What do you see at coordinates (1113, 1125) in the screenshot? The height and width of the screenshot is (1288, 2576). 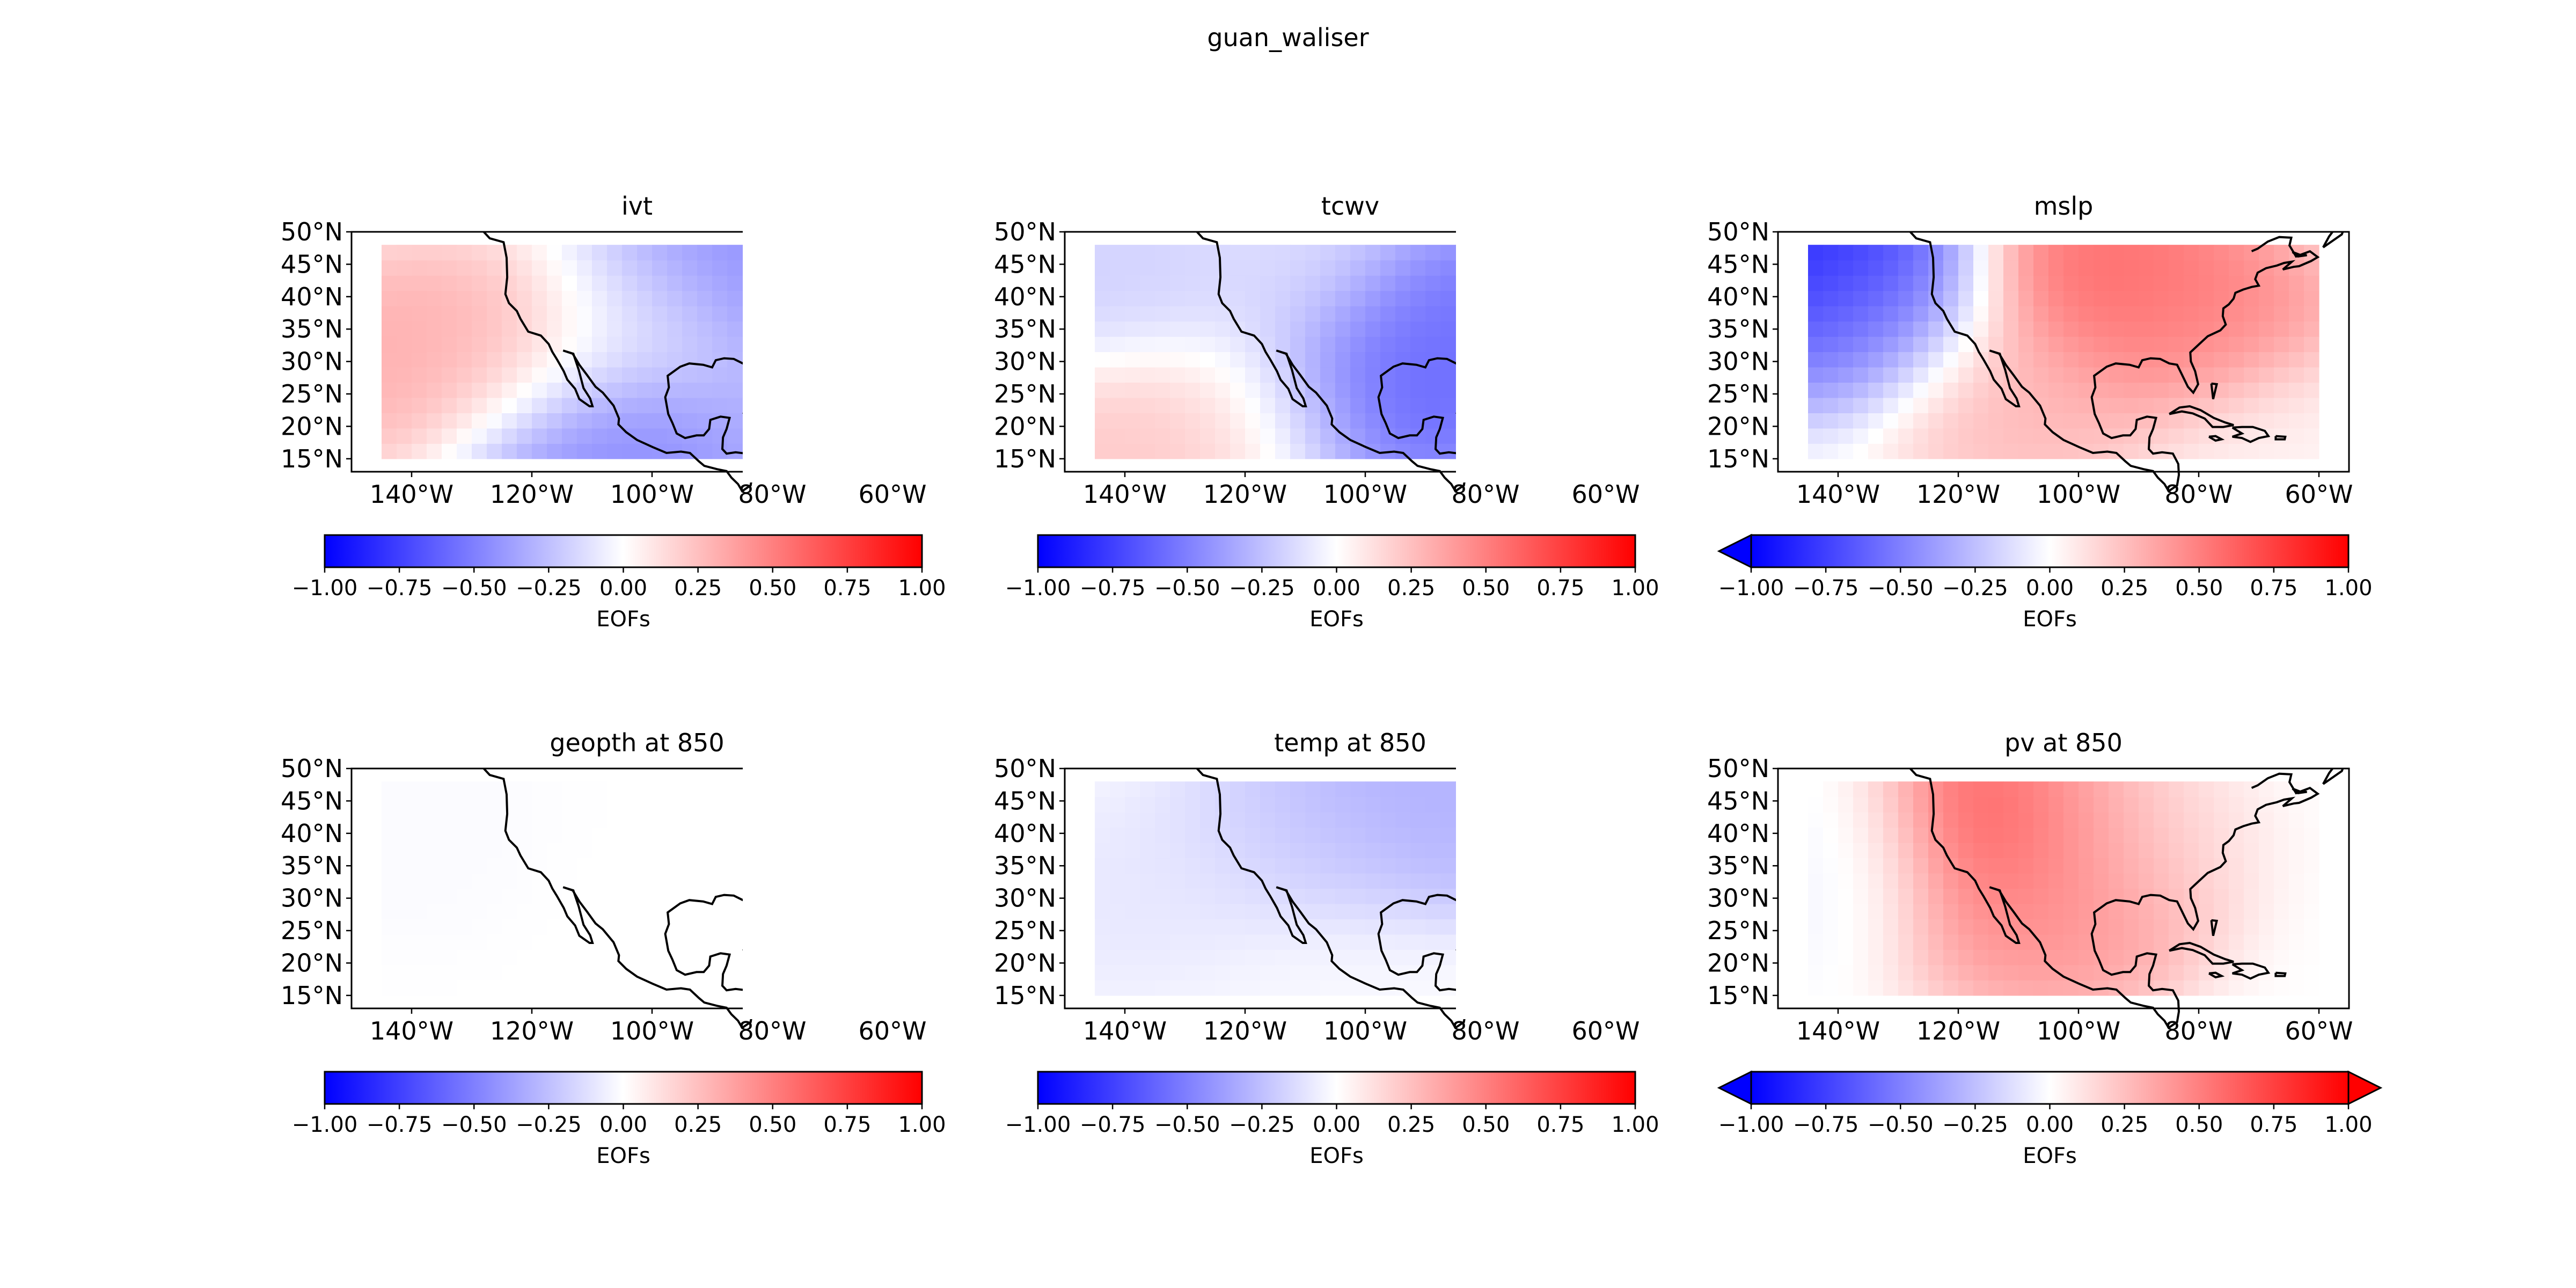 I see `colorbar-tick-label: −0.75` at bounding box center [1113, 1125].